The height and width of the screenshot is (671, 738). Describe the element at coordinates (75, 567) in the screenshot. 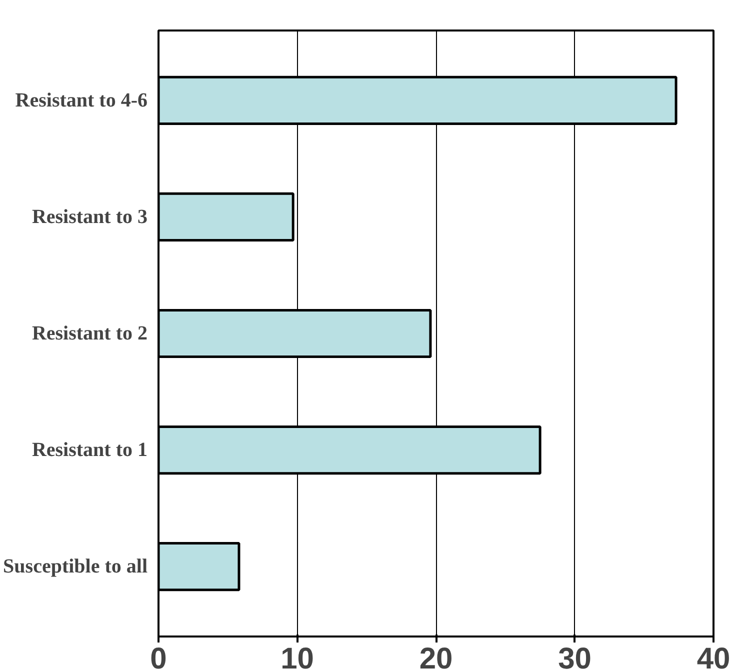

I see `y-tick-label: Susceptible to all` at that location.